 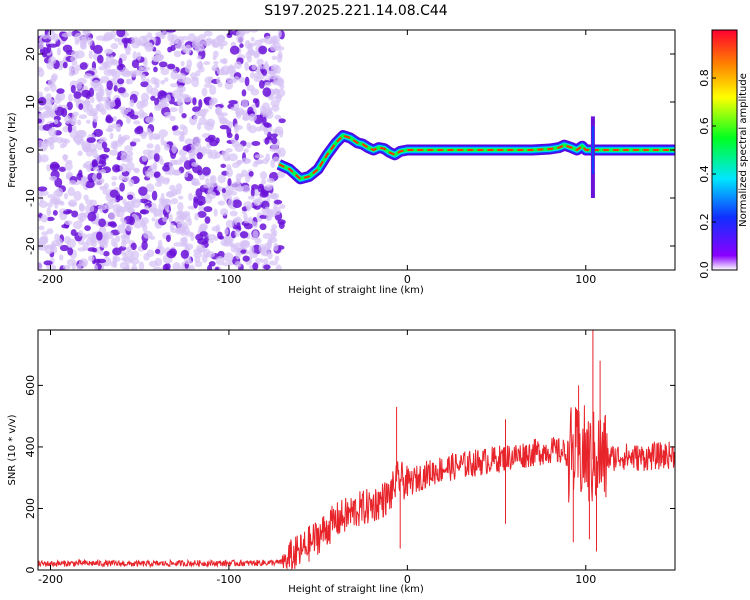 I want to click on colorbar-ticks: 0.0 0.2 0.4 0.6 0.8, so click(x=707, y=174).